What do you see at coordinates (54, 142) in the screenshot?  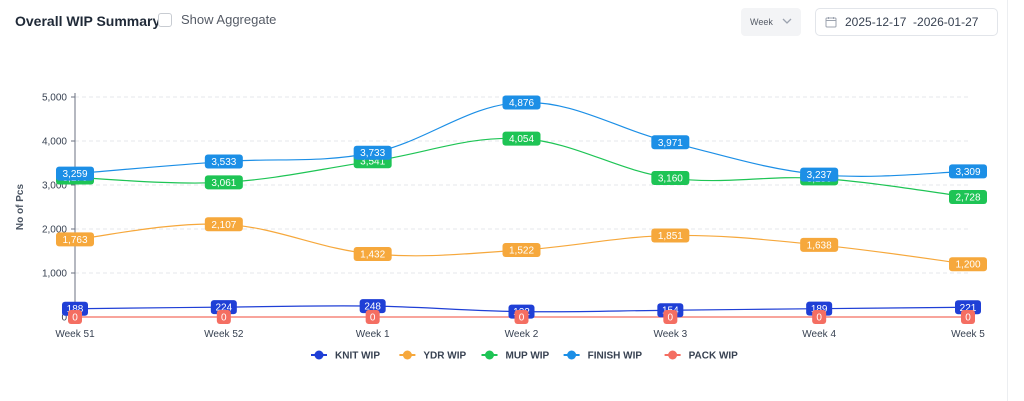 I see `y-tick-label: 4,000` at bounding box center [54, 142].